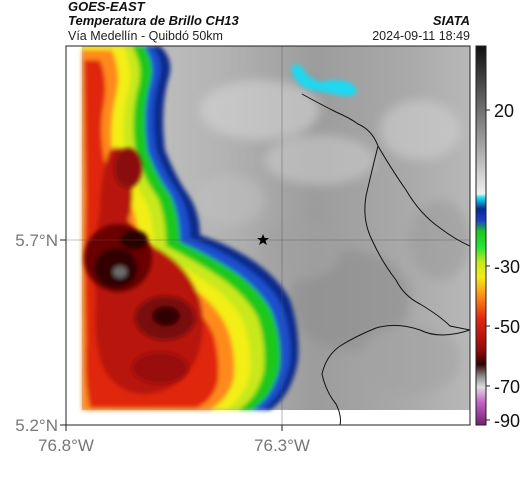 The width and height of the screenshot is (526, 491). What do you see at coordinates (507, 387) in the screenshot?
I see `colorbar-label-m70: -70` at bounding box center [507, 387].